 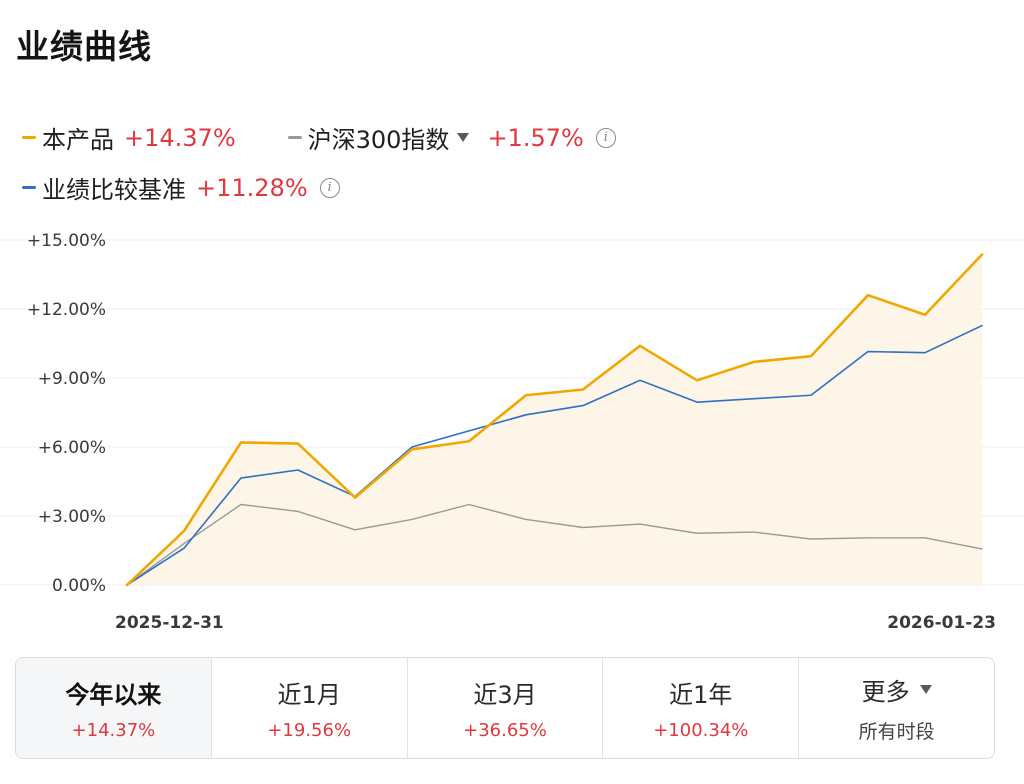 What do you see at coordinates (66, 241) in the screenshot?
I see `y-tick-label: +15.00%` at bounding box center [66, 241].